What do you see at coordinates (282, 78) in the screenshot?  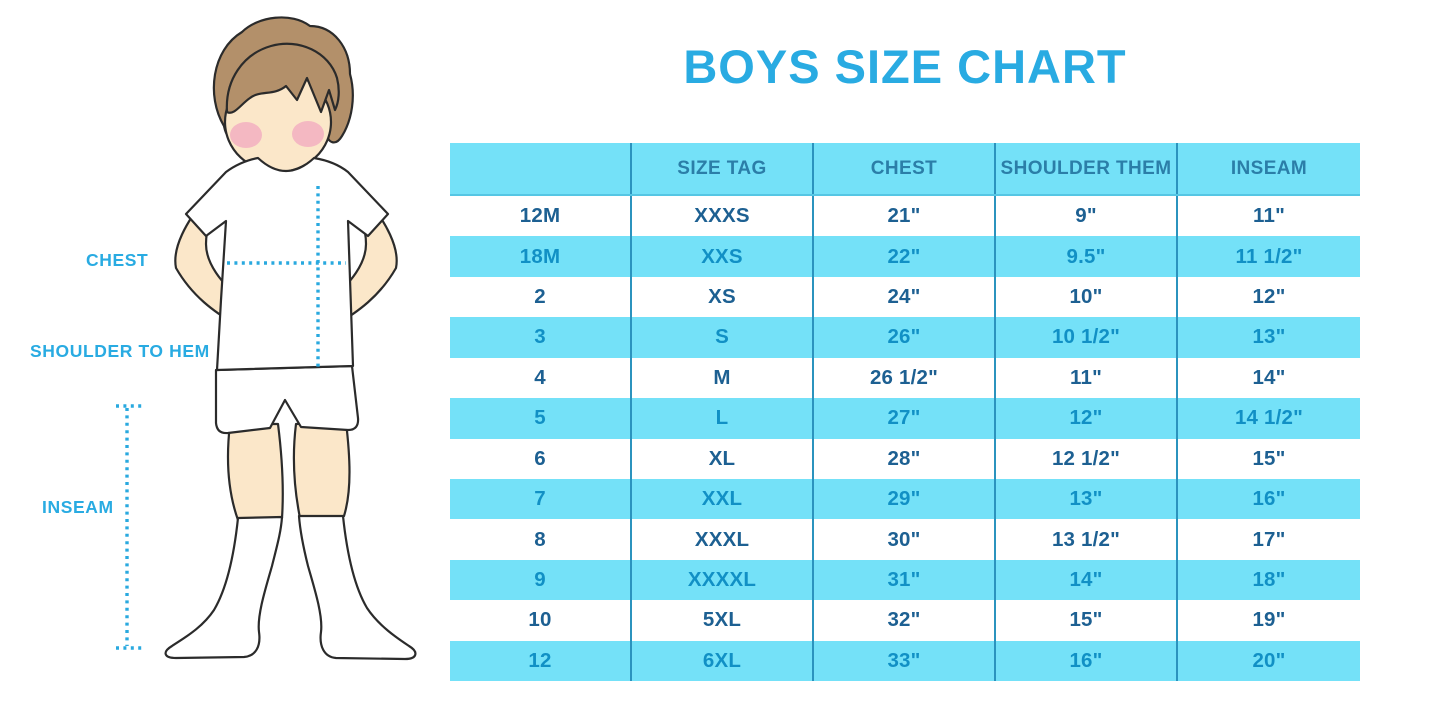 I see `hair-bangs` at bounding box center [282, 78].